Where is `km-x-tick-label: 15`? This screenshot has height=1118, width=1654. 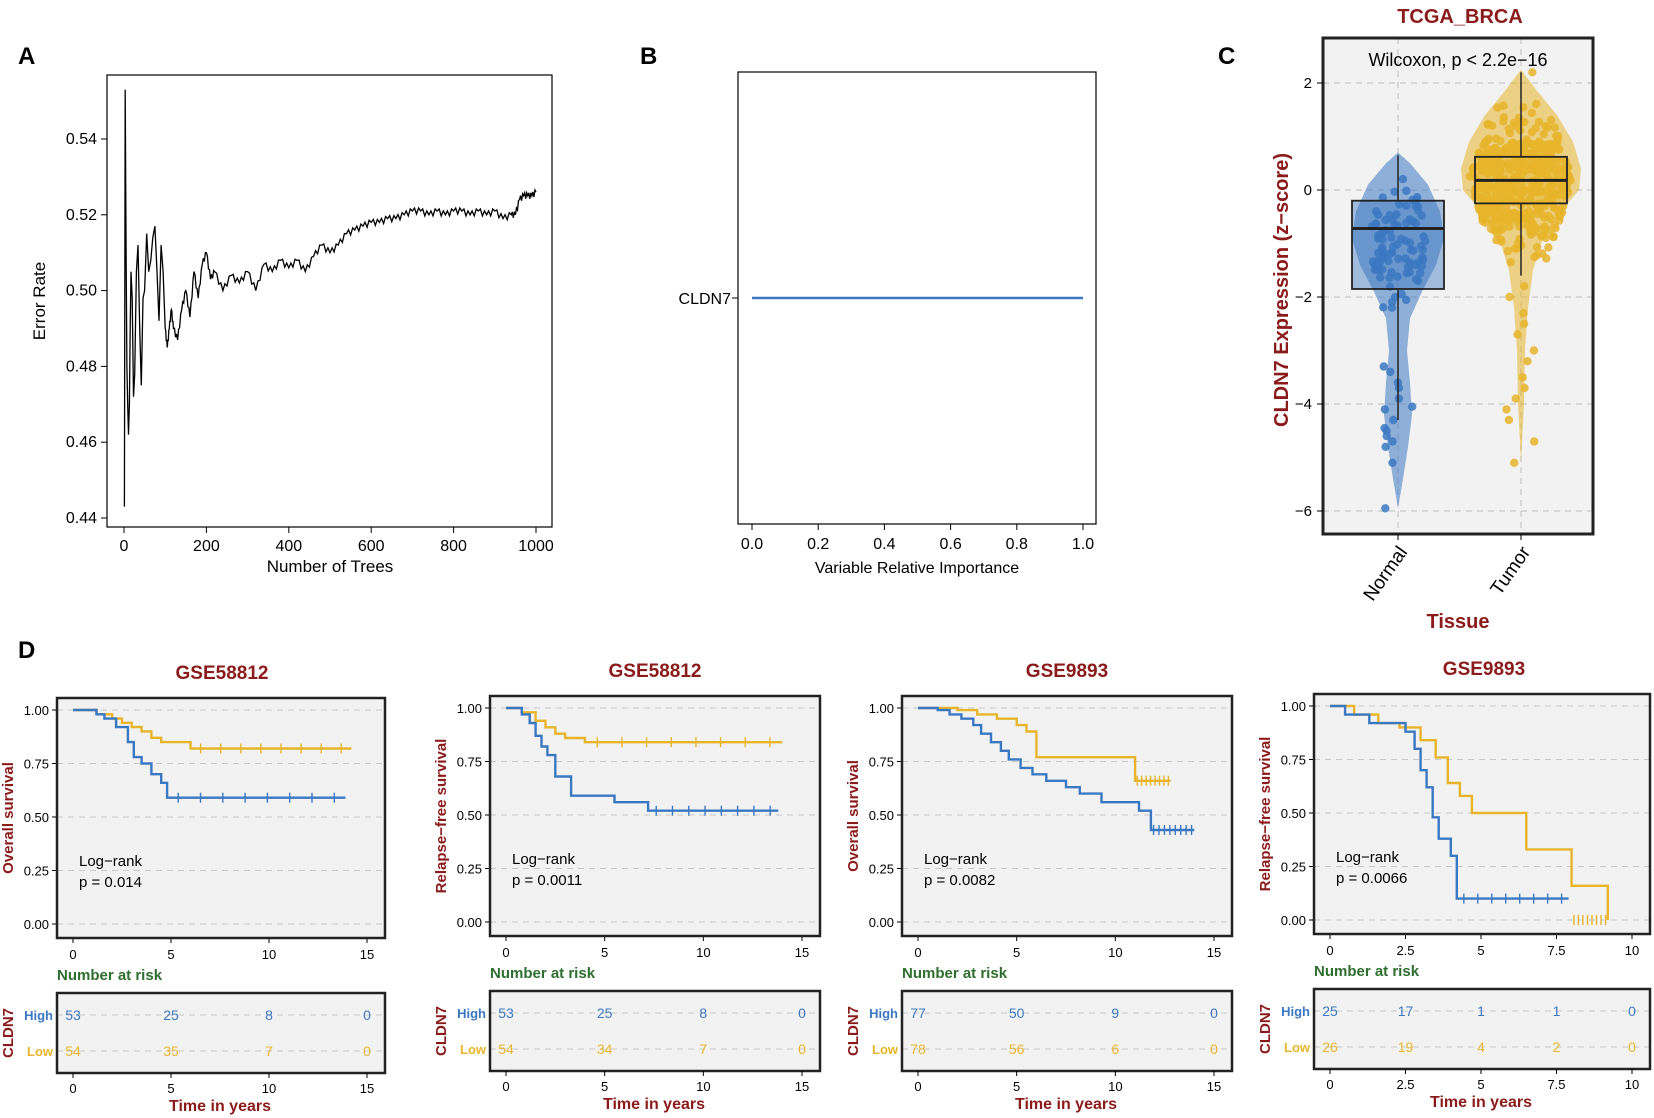 km-x-tick-label: 15 is located at coordinates (802, 952).